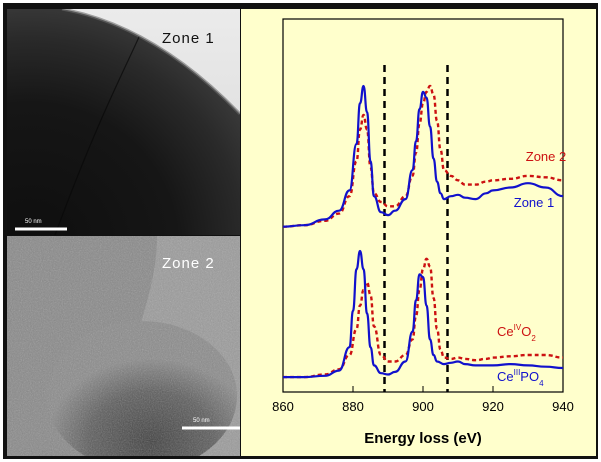  I want to click on x-tick-label: 900, so click(423, 406).